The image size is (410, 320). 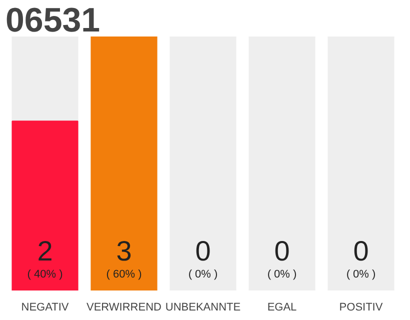 What do you see at coordinates (124, 308) in the screenshot?
I see `x-tick-label: VERWIRREND` at bounding box center [124, 308].